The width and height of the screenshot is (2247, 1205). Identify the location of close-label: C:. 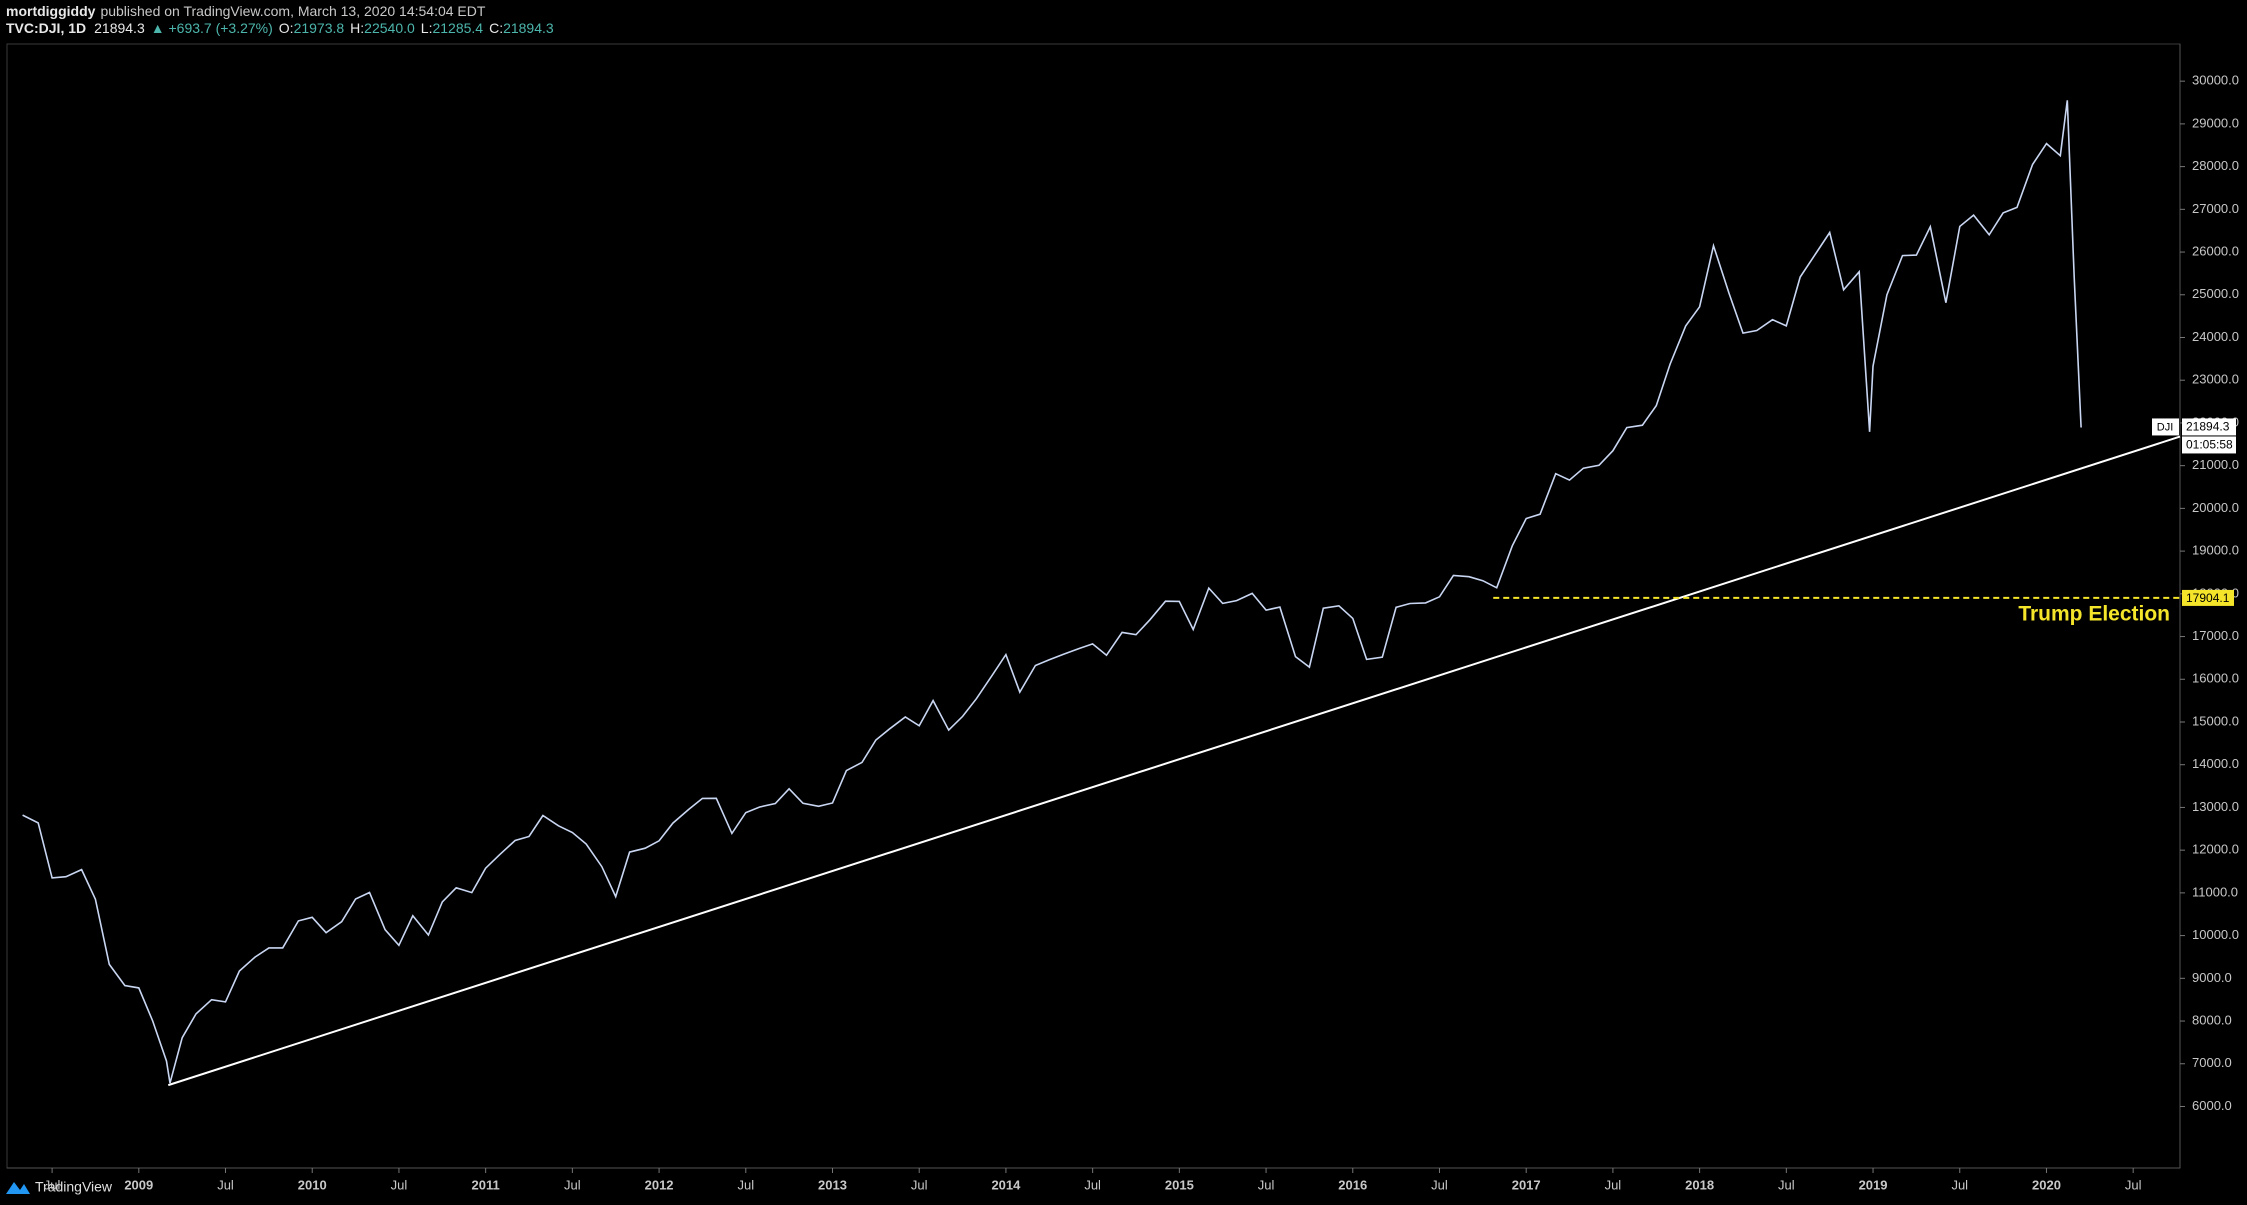
(496, 28).